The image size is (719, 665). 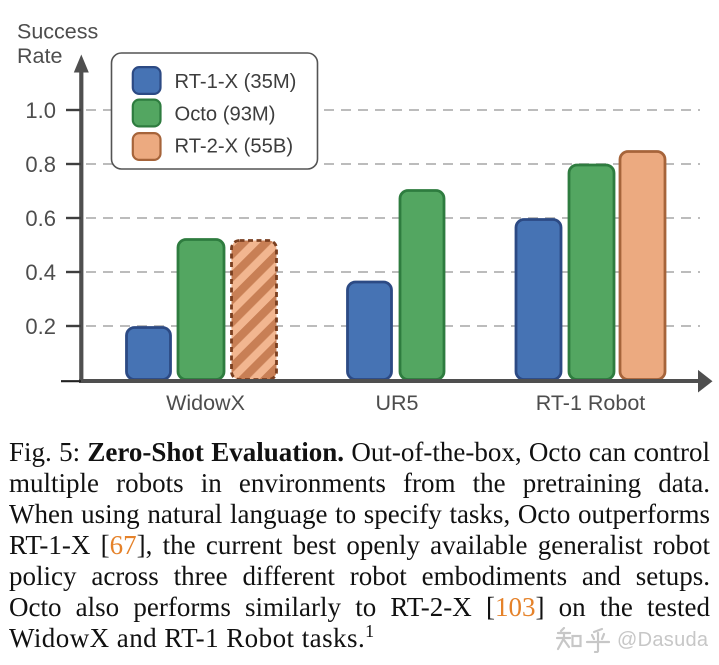 What do you see at coordinates (40, 164) in the screenshot?
I see `svg-text: 0.8` at bounding box center [40, 164].